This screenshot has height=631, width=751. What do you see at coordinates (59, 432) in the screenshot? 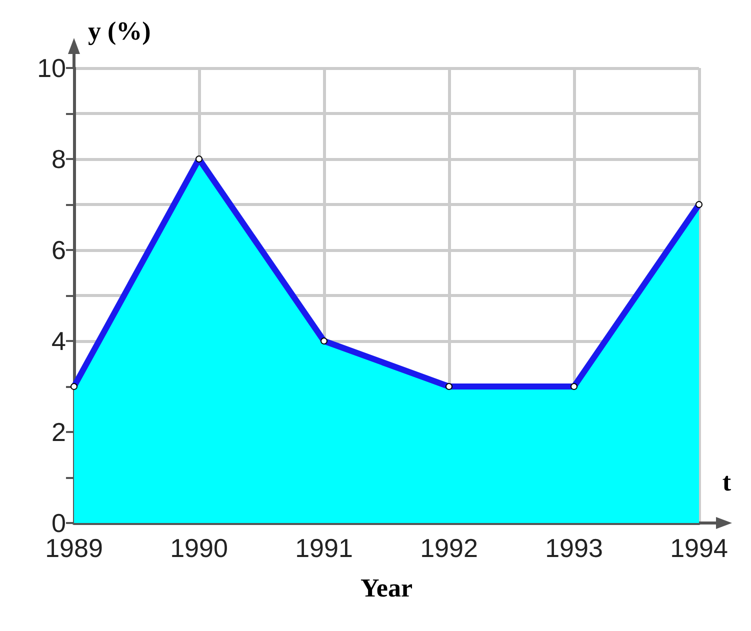
I see `y-tick-label: 2` at bounding box center [59, 432].